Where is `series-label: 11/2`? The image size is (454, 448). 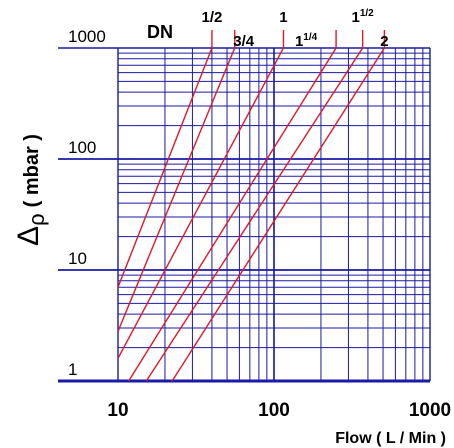
series-label: 11/2 is located at coordinates (363, 17).